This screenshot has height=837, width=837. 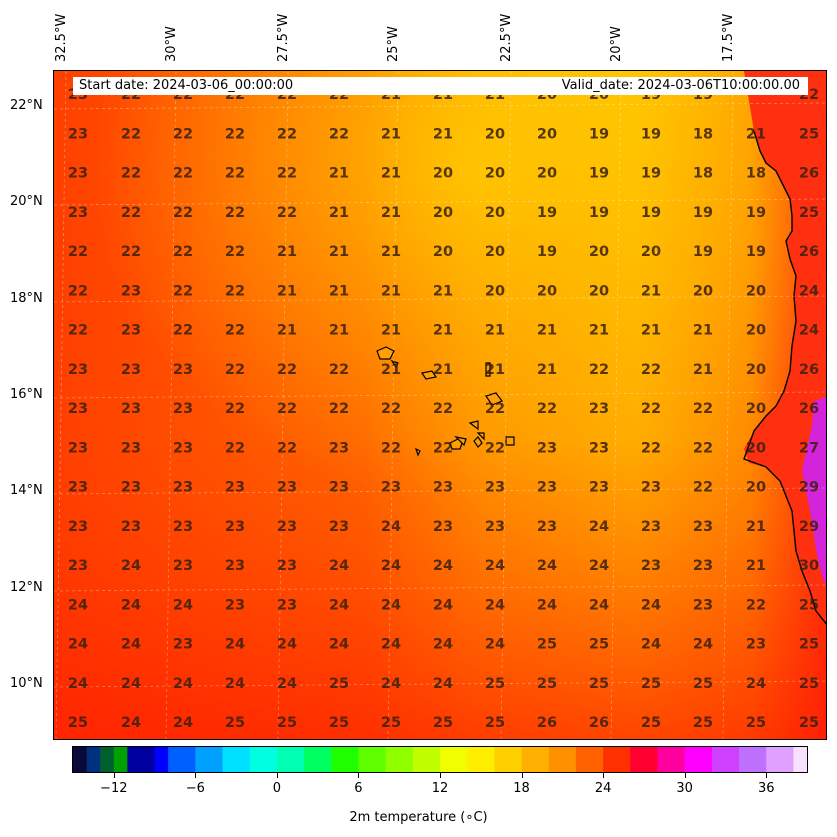 What do you see at coordinates (814, 491) in the screenshot?
I see `africa-hot-land` at bounding box center [814, 491].